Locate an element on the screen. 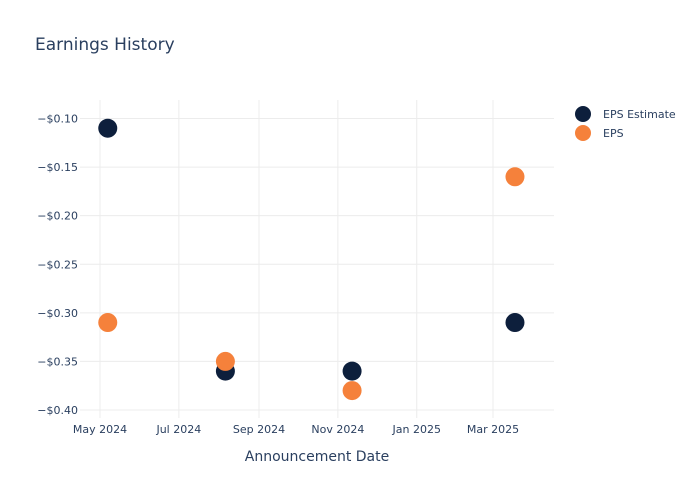 Image resolution: width=700 pixels, height=504 pixels. y-tick-label: −$0.30 is located at coordinates (57, 313).